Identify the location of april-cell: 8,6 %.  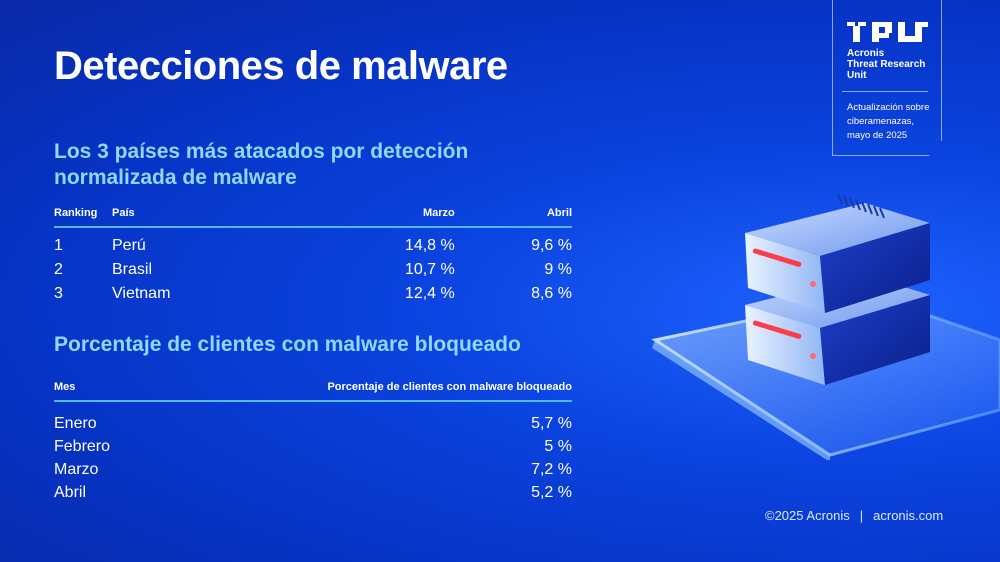
(551, 293).